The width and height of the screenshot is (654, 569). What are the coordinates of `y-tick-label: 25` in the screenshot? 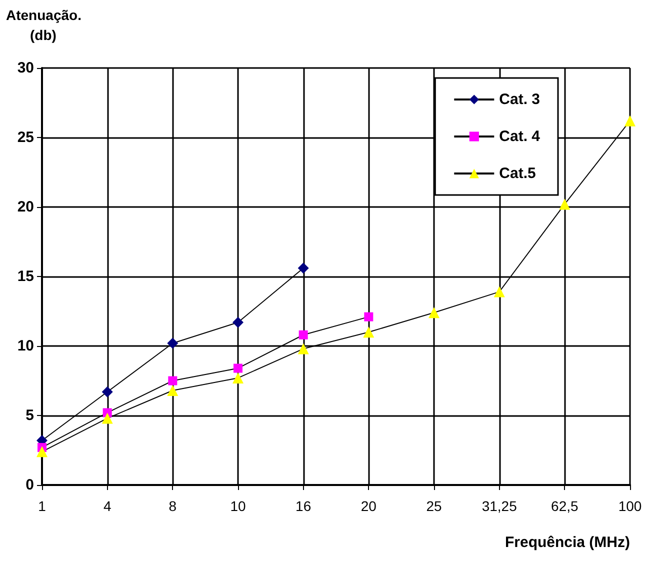 It's located at (25, 137).